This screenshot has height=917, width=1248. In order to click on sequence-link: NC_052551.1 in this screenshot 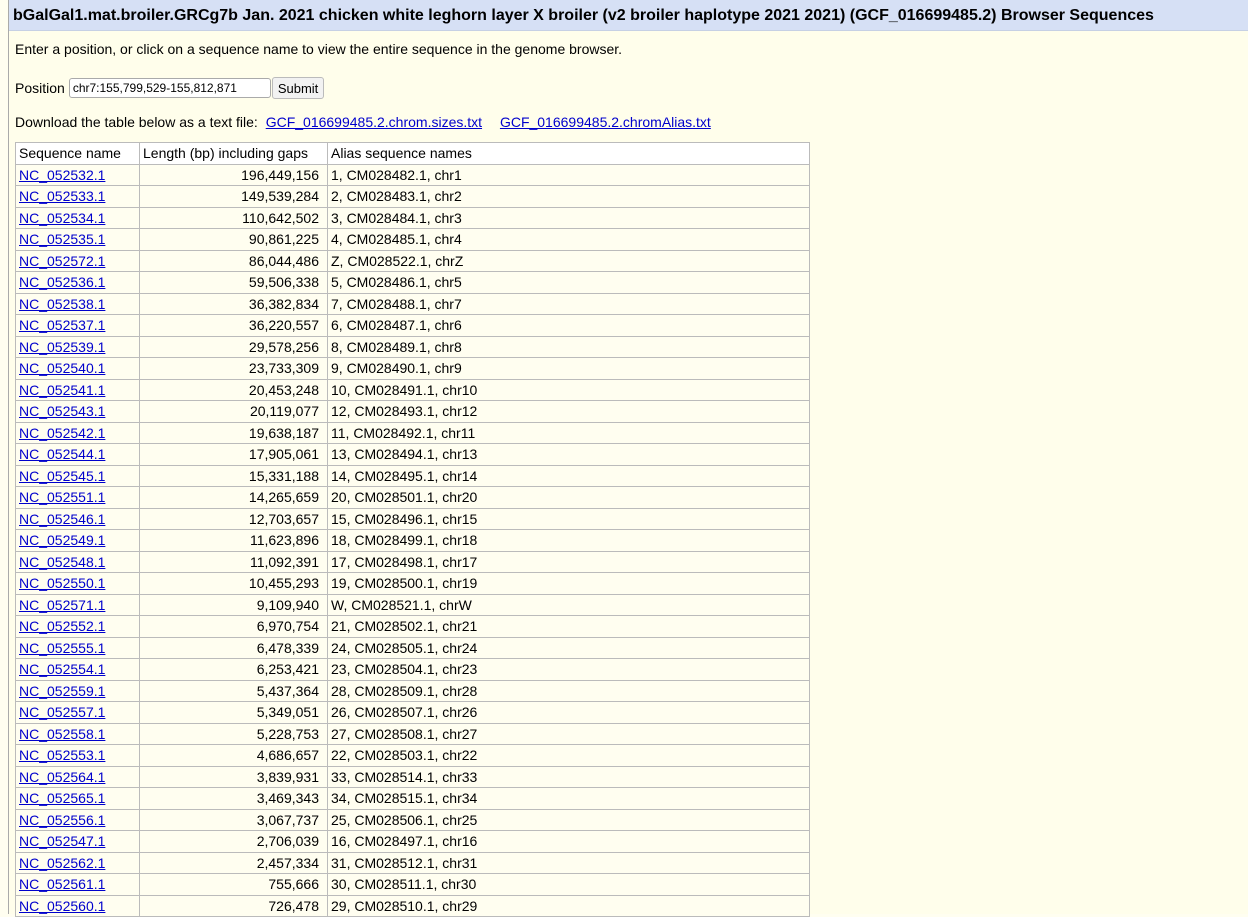, I will do `click(62, 497)`.